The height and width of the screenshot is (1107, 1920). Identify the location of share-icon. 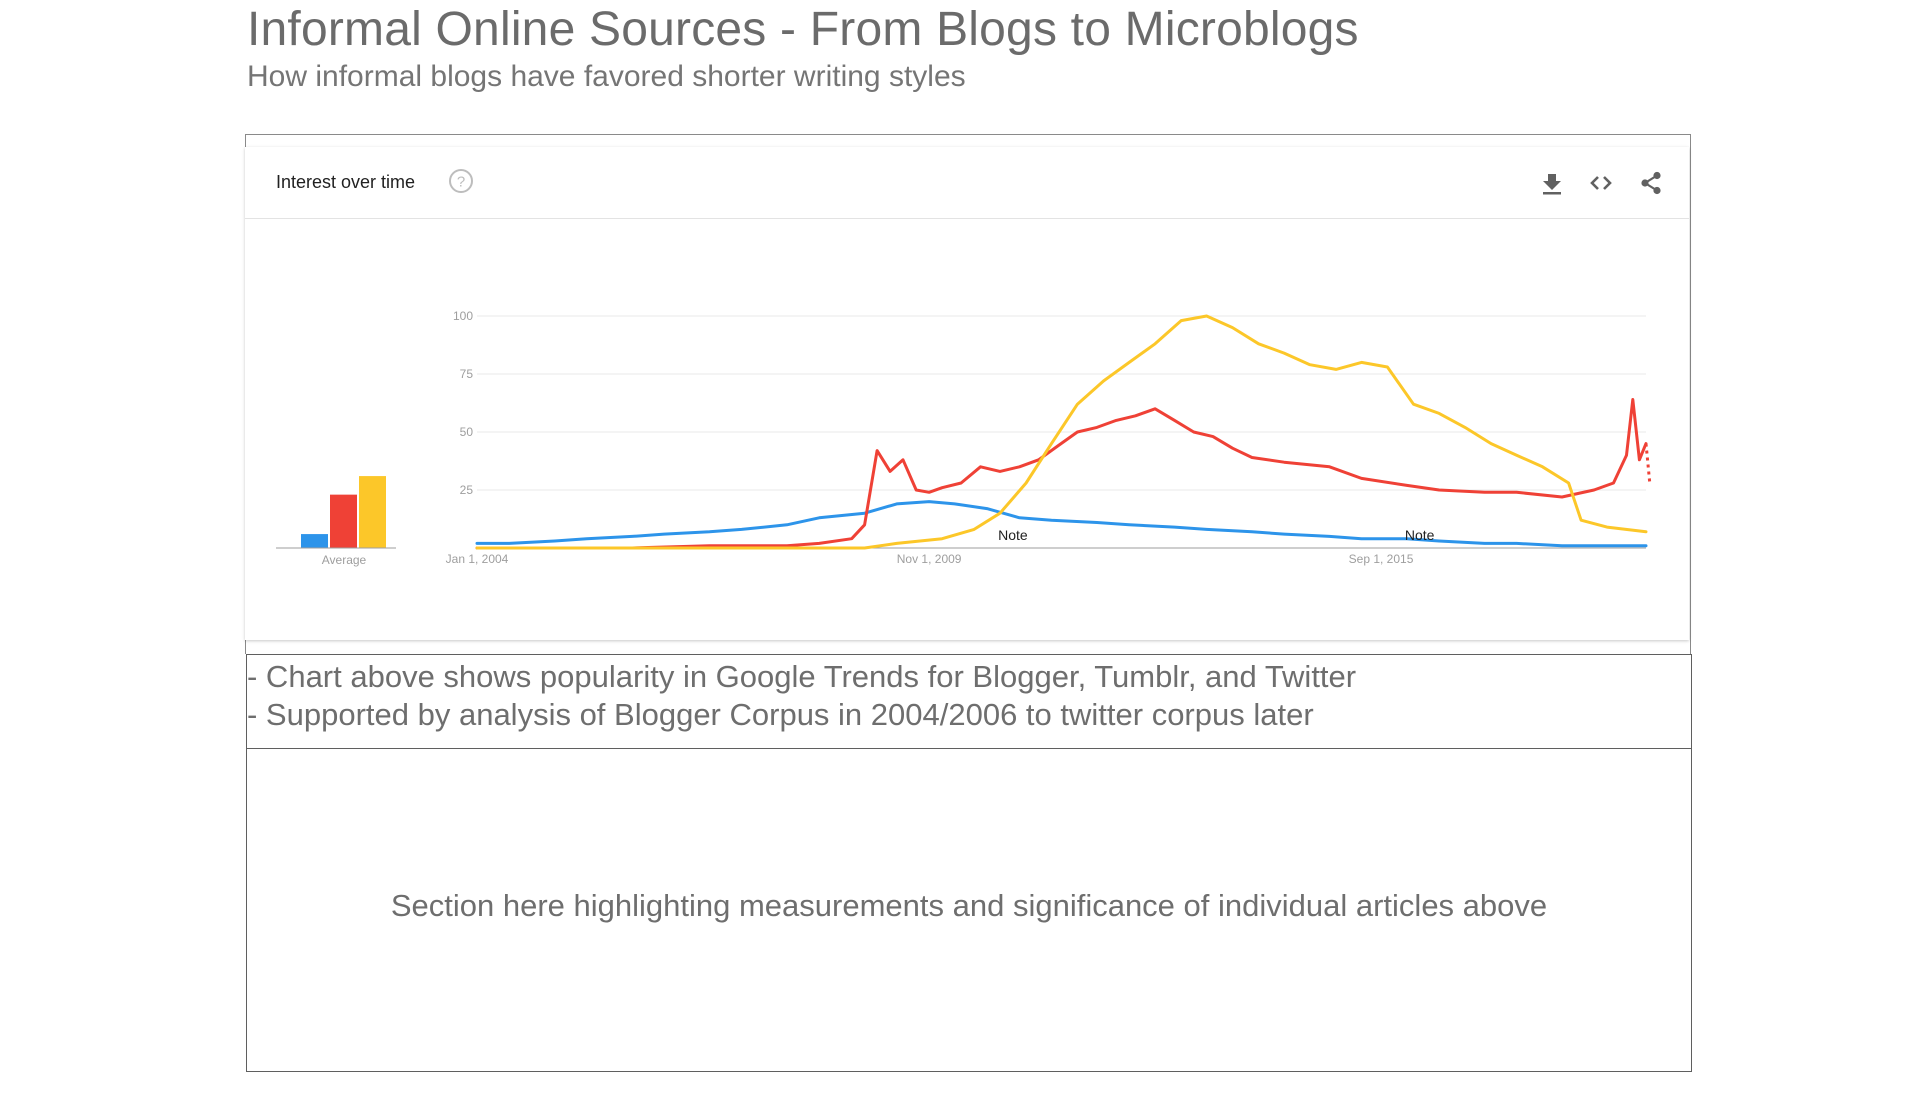
(1651, 183).